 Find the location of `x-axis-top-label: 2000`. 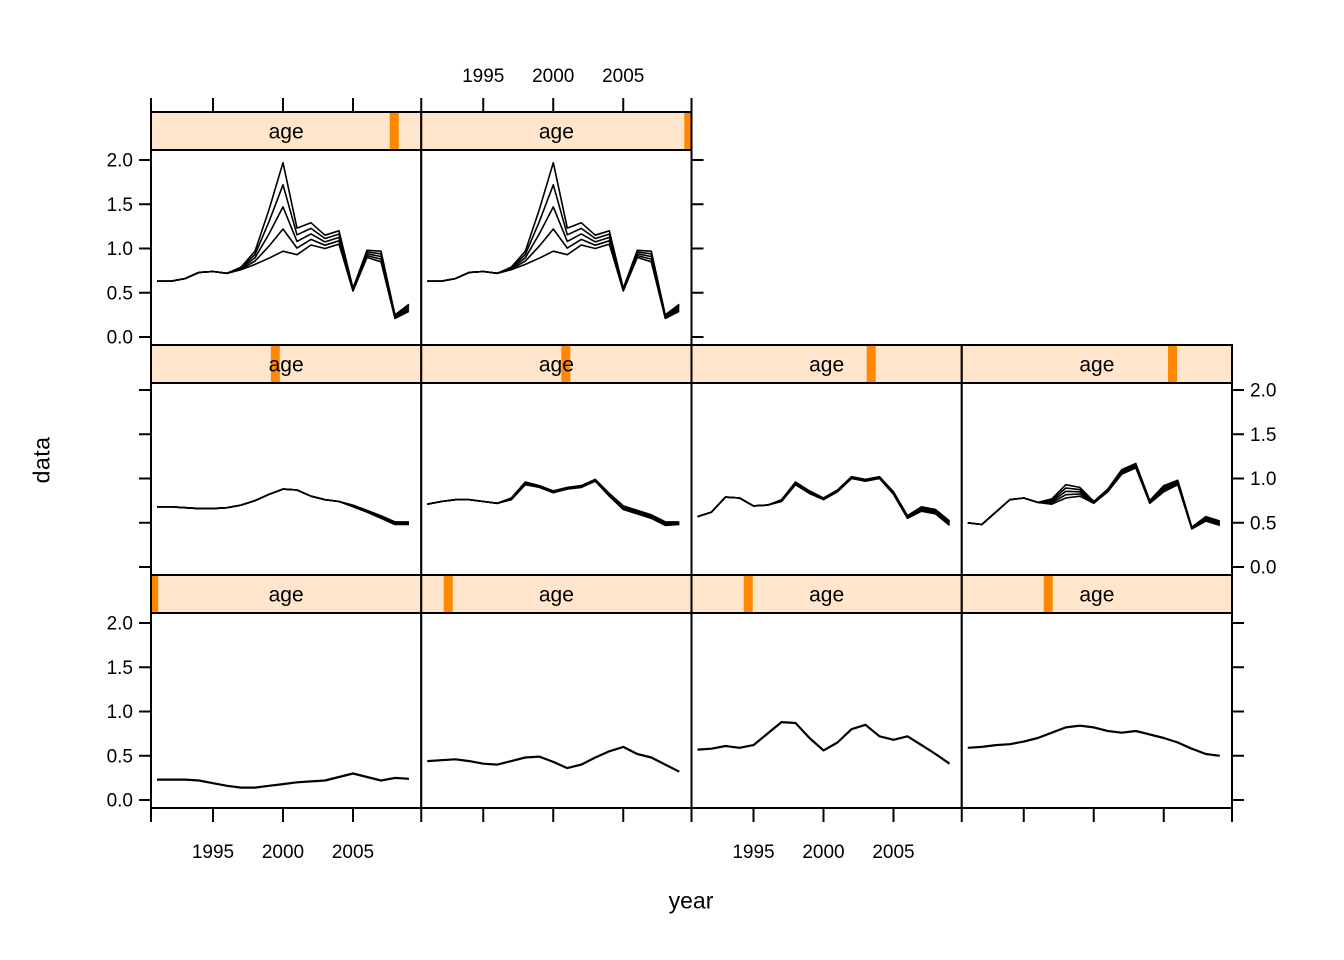

x-axis-top-label: 2000 is located at coordinates (553, 76).